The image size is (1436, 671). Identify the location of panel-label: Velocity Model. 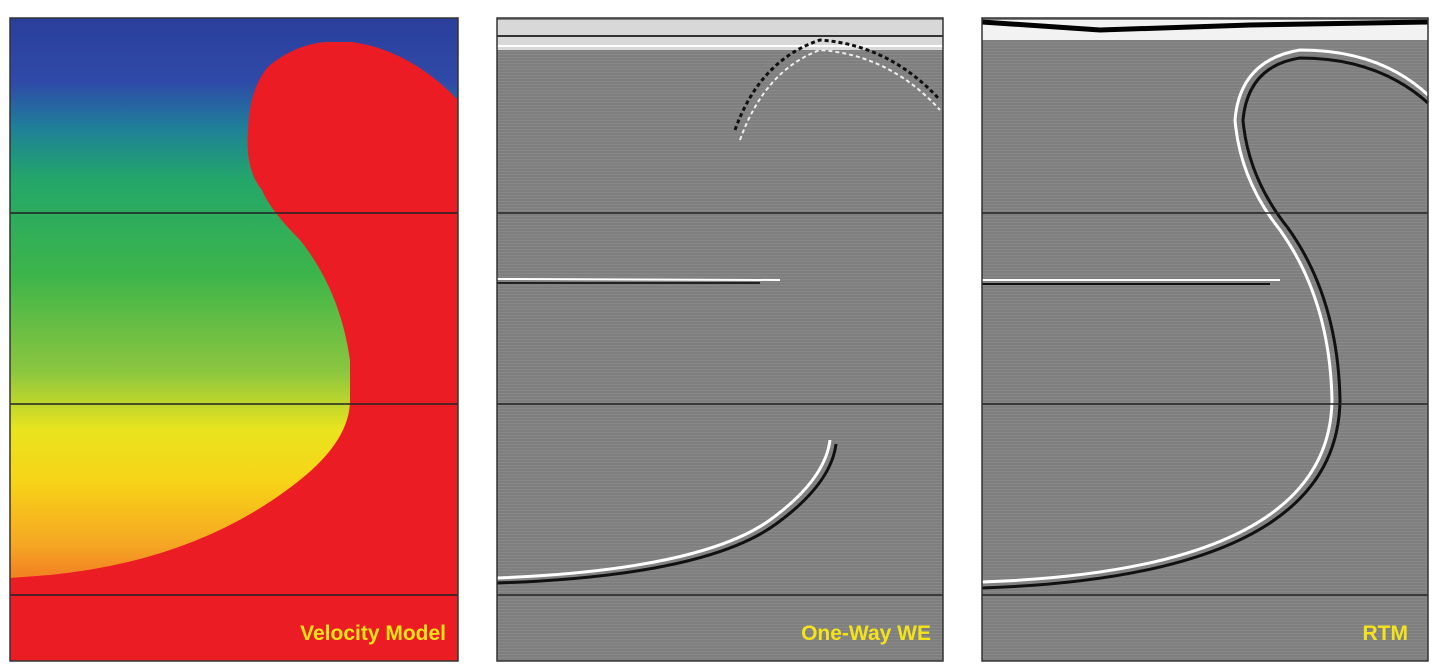
(373, 633).